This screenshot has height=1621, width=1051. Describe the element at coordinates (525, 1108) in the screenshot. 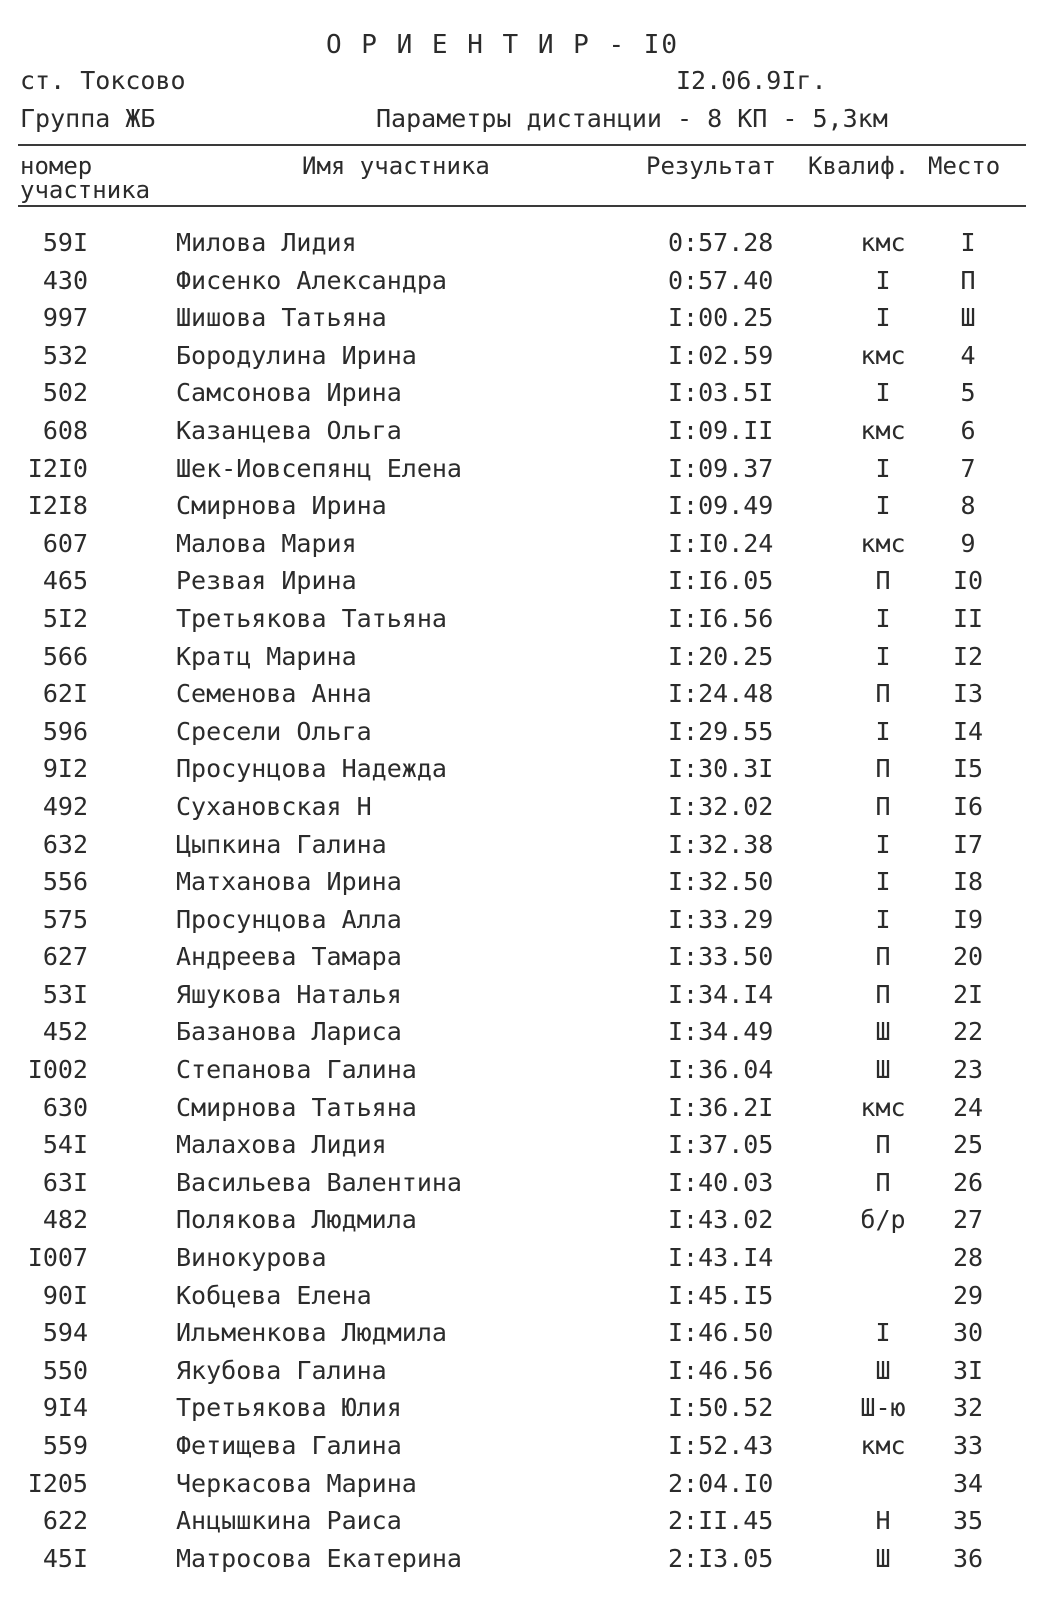

I see `table-row: 630 Смирнова Татьяна I:36.2I кмс 24` at that location.